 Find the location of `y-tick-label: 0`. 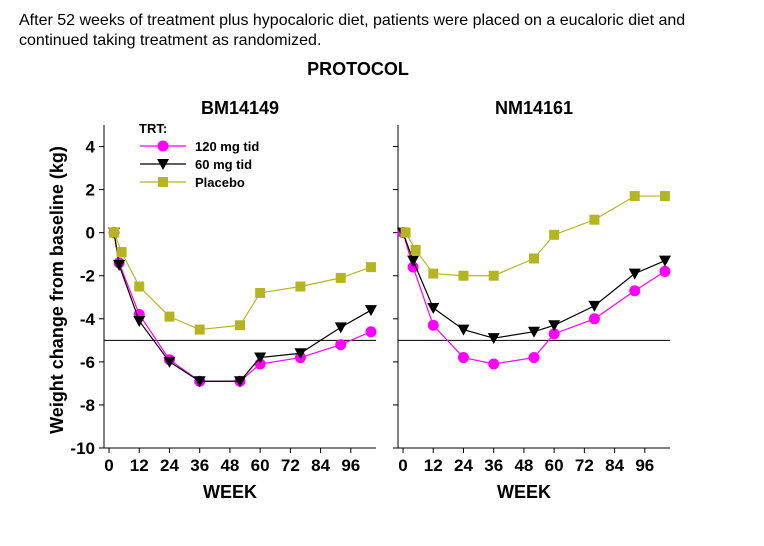

y-tick-label: 0 is located at coordinates (90, 233).